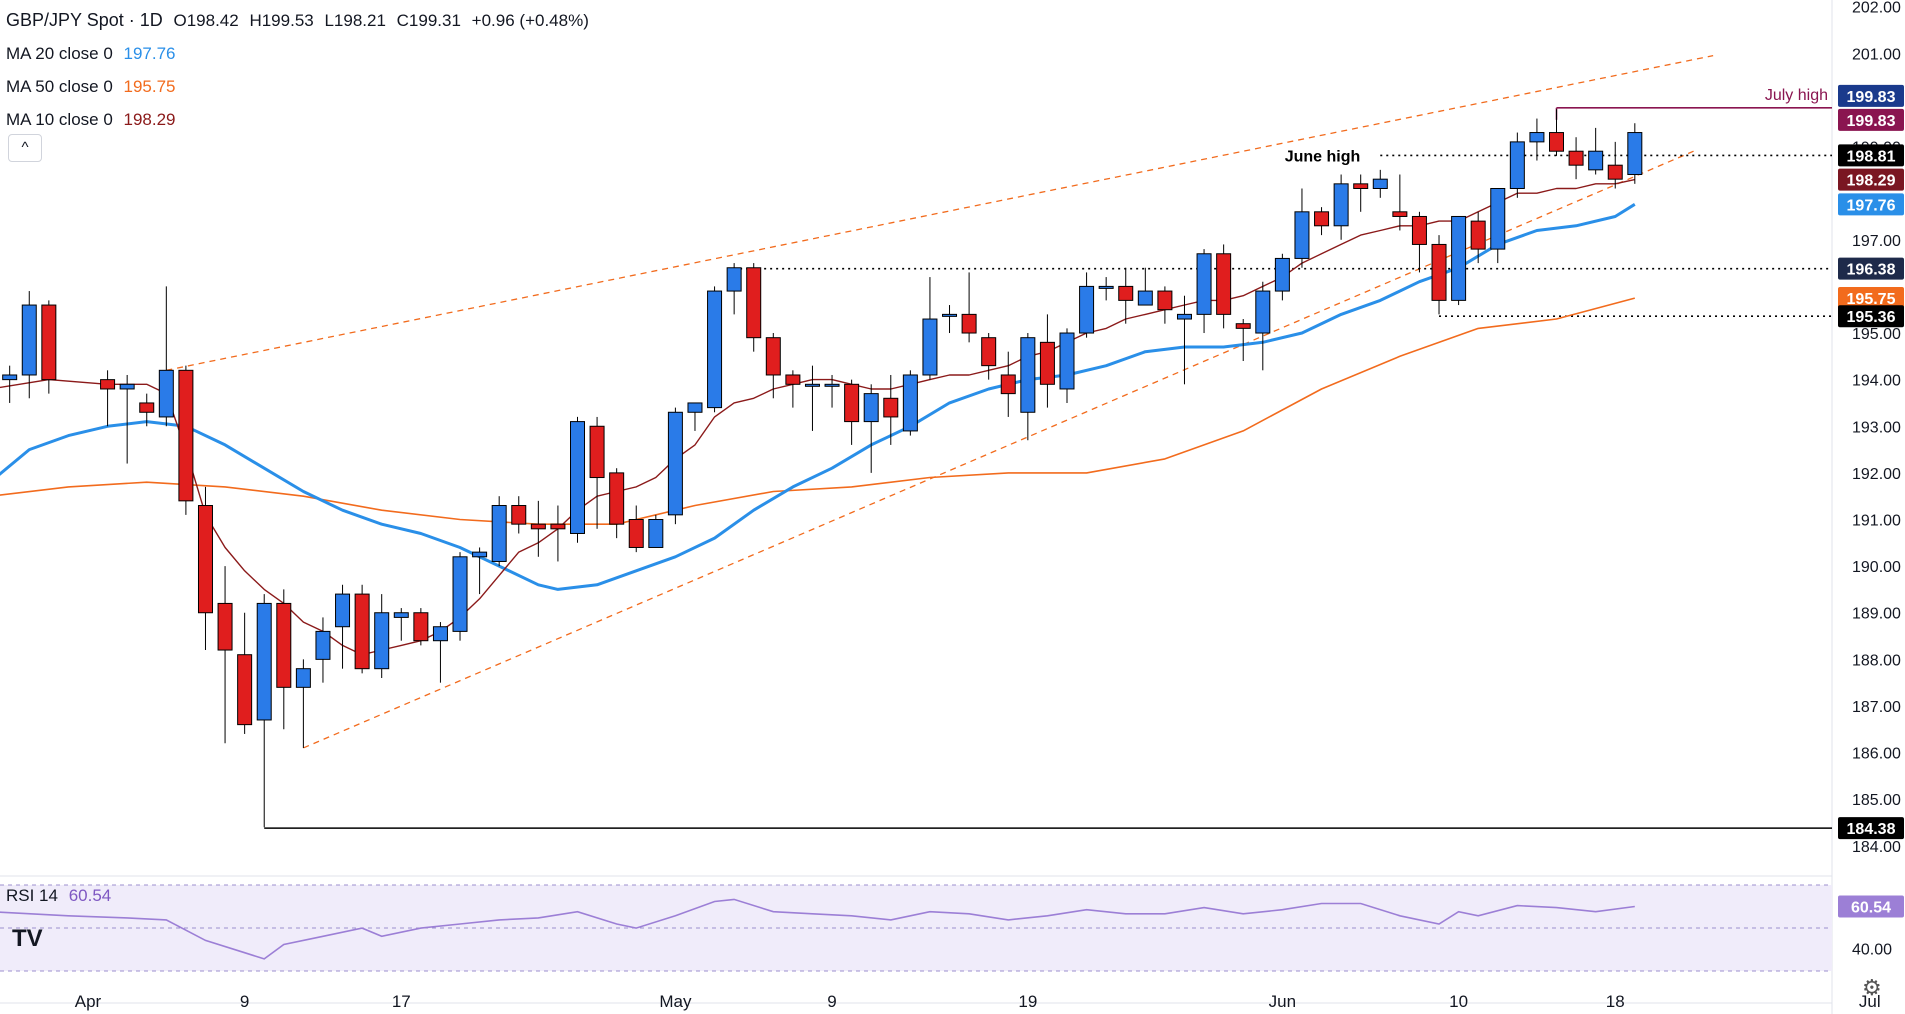 The image size is (1905, 1014). What do you see at coordinates (1876, 567) in the screenshot?
I see `y-tick-label: 190.00` at bounding box center [1876, 567].